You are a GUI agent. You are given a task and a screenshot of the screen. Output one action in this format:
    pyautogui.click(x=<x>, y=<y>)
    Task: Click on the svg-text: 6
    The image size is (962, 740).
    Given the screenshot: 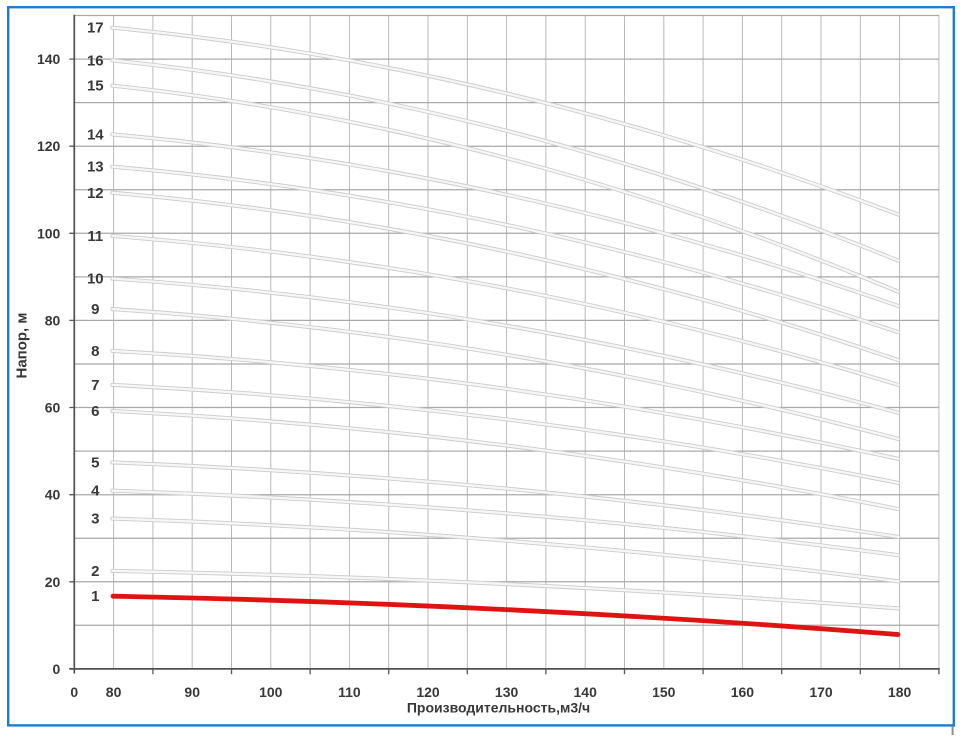 What is the action you would take?
    pyautogui.click(x=95, y=411)
    